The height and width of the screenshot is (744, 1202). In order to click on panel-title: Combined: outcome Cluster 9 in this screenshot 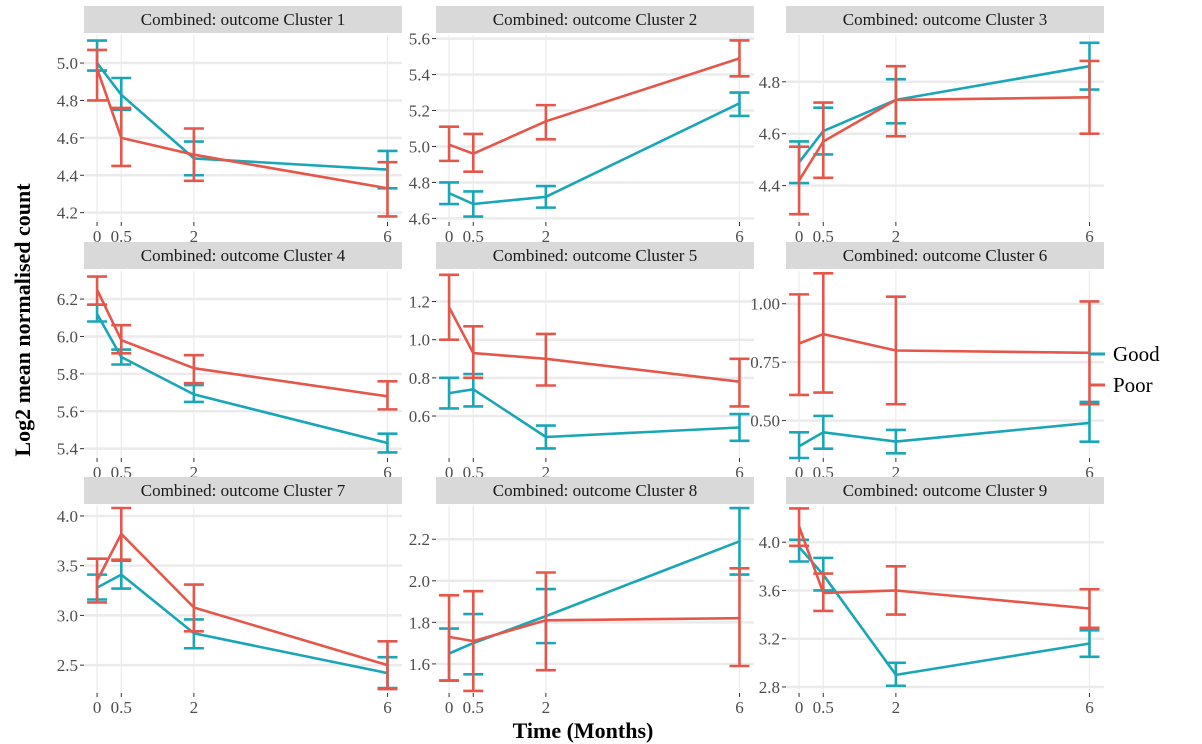, I will do `click(945, 490)`.